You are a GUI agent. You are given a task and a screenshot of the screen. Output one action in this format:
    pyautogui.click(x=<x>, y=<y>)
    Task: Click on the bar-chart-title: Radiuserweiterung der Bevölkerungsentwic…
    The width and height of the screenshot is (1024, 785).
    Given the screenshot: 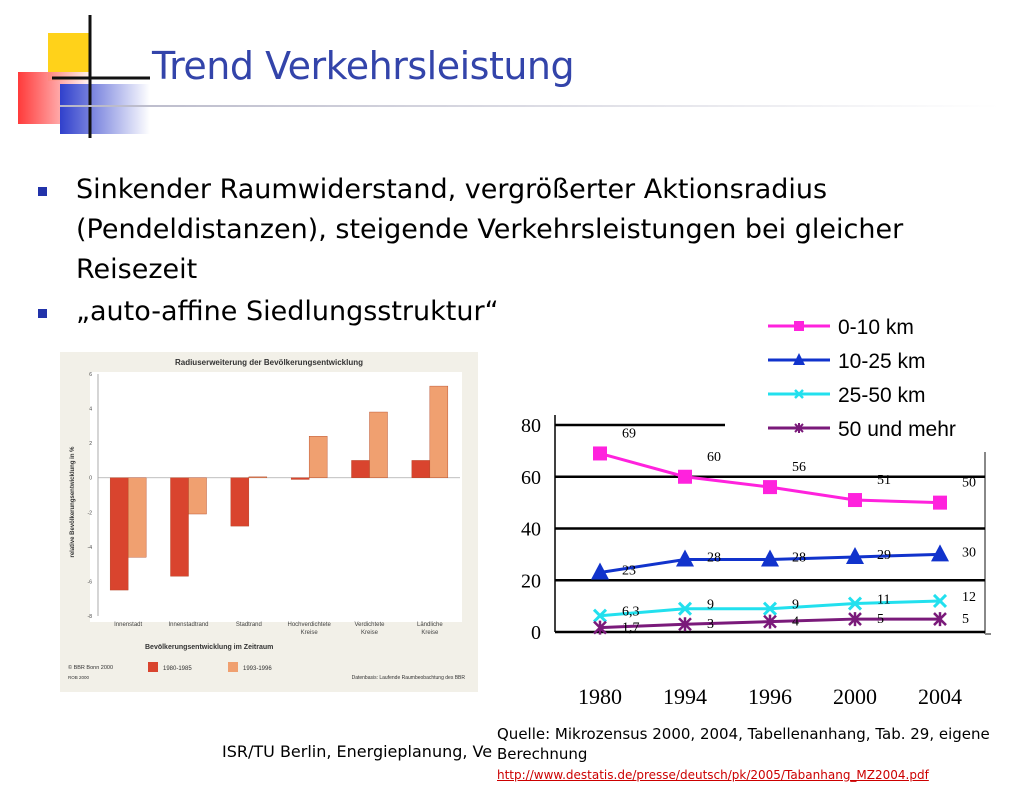 What is the action you would take?
    pyautogui.click(x=269, y=362)
    